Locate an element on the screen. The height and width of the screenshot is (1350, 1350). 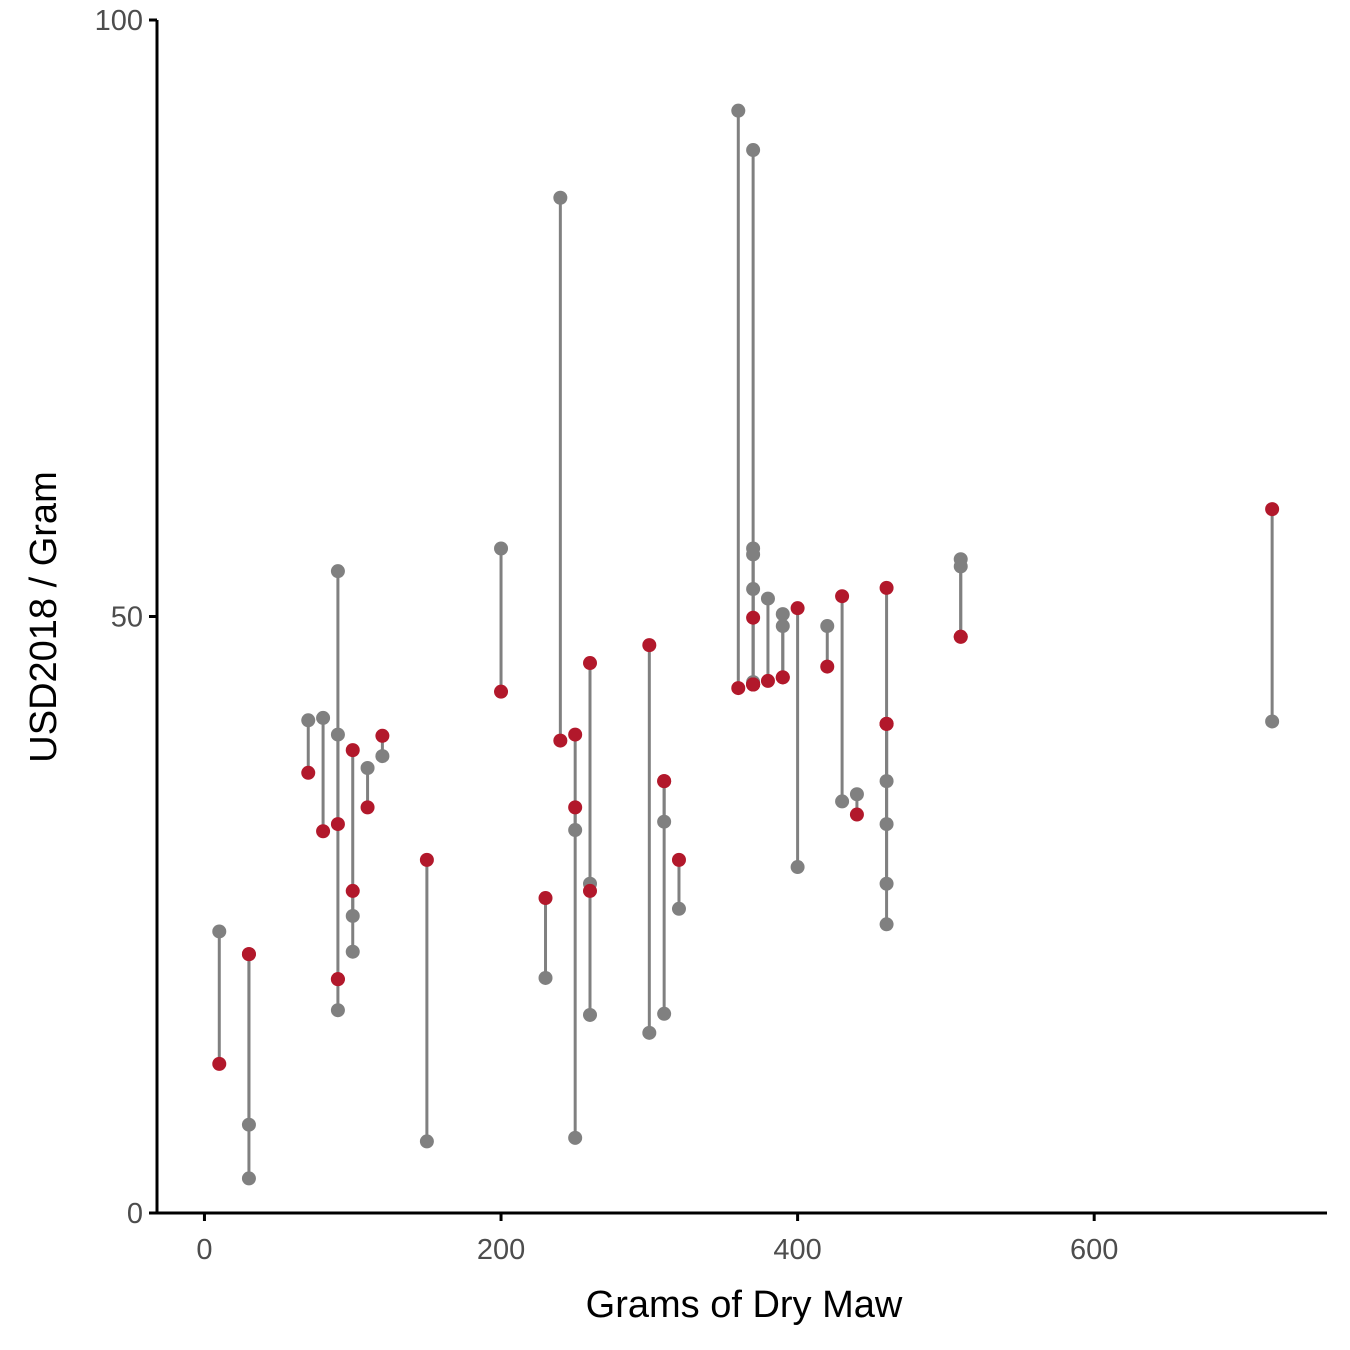
x-tick-label-400: 400 is located at coordinates (797, 1250).